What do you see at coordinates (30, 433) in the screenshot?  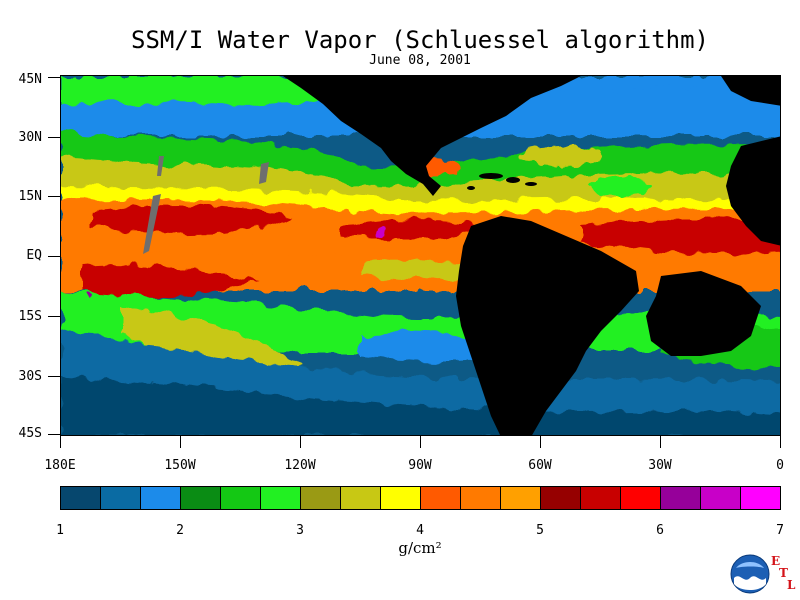 I see `latitude-label: 45S` at bounding box center [30, 433].